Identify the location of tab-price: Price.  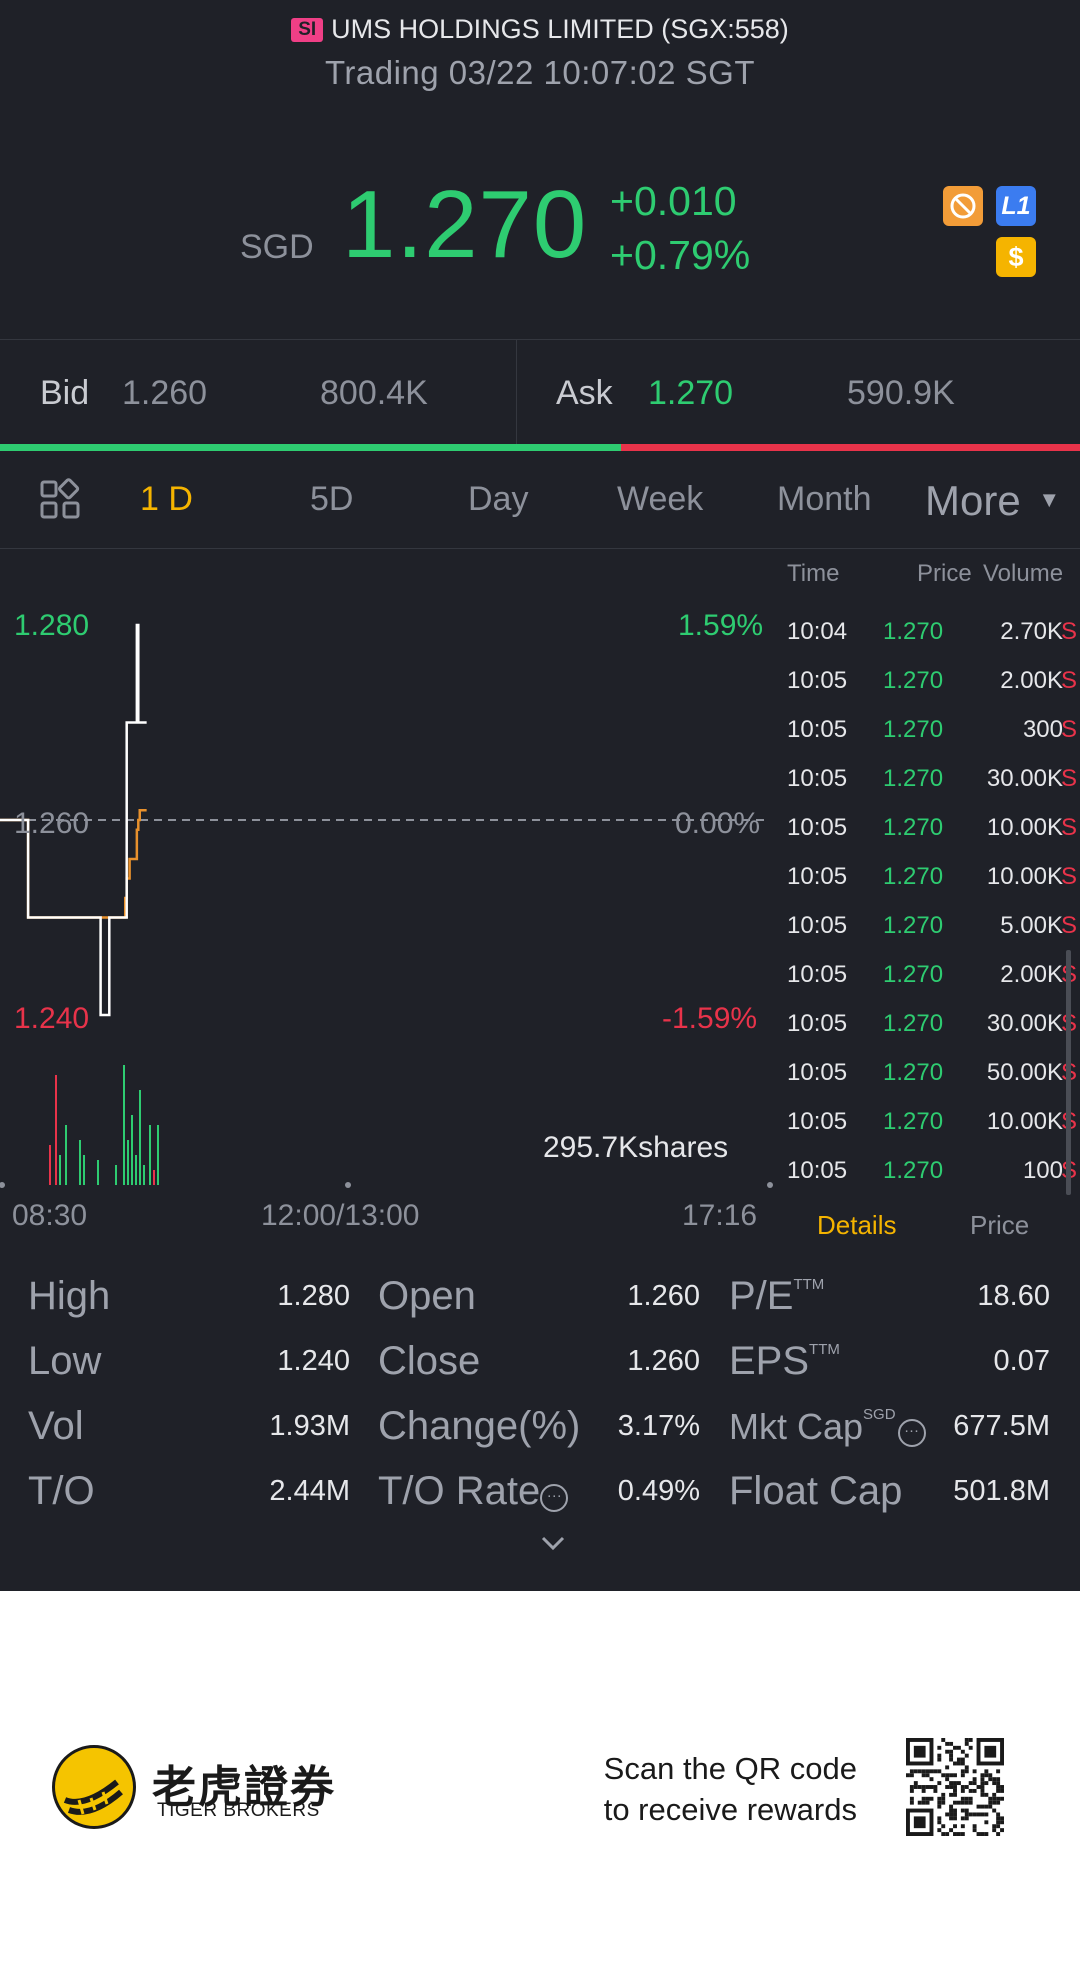
(1000, 1225).